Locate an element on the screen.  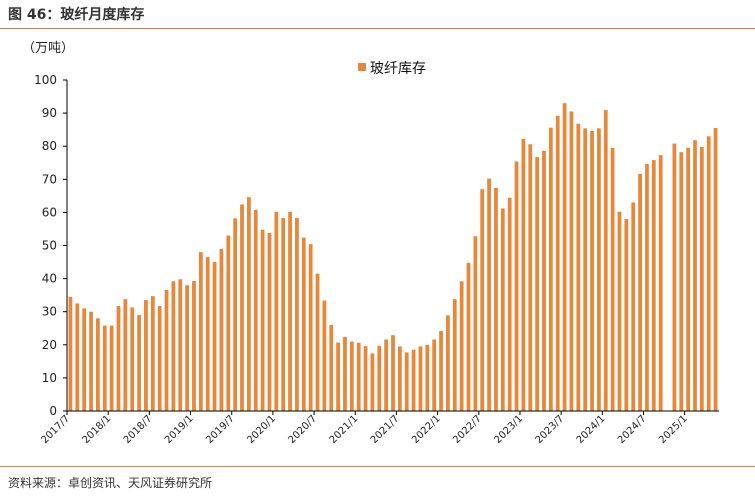
x-tick-label: 2022/1 is located at coordinates (426, 429).